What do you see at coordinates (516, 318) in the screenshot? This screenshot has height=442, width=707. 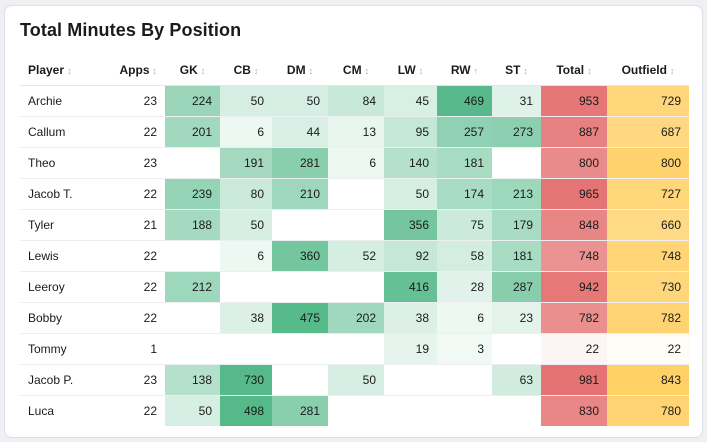 I see `cell-st: 23` at bounding box center [516, 318].